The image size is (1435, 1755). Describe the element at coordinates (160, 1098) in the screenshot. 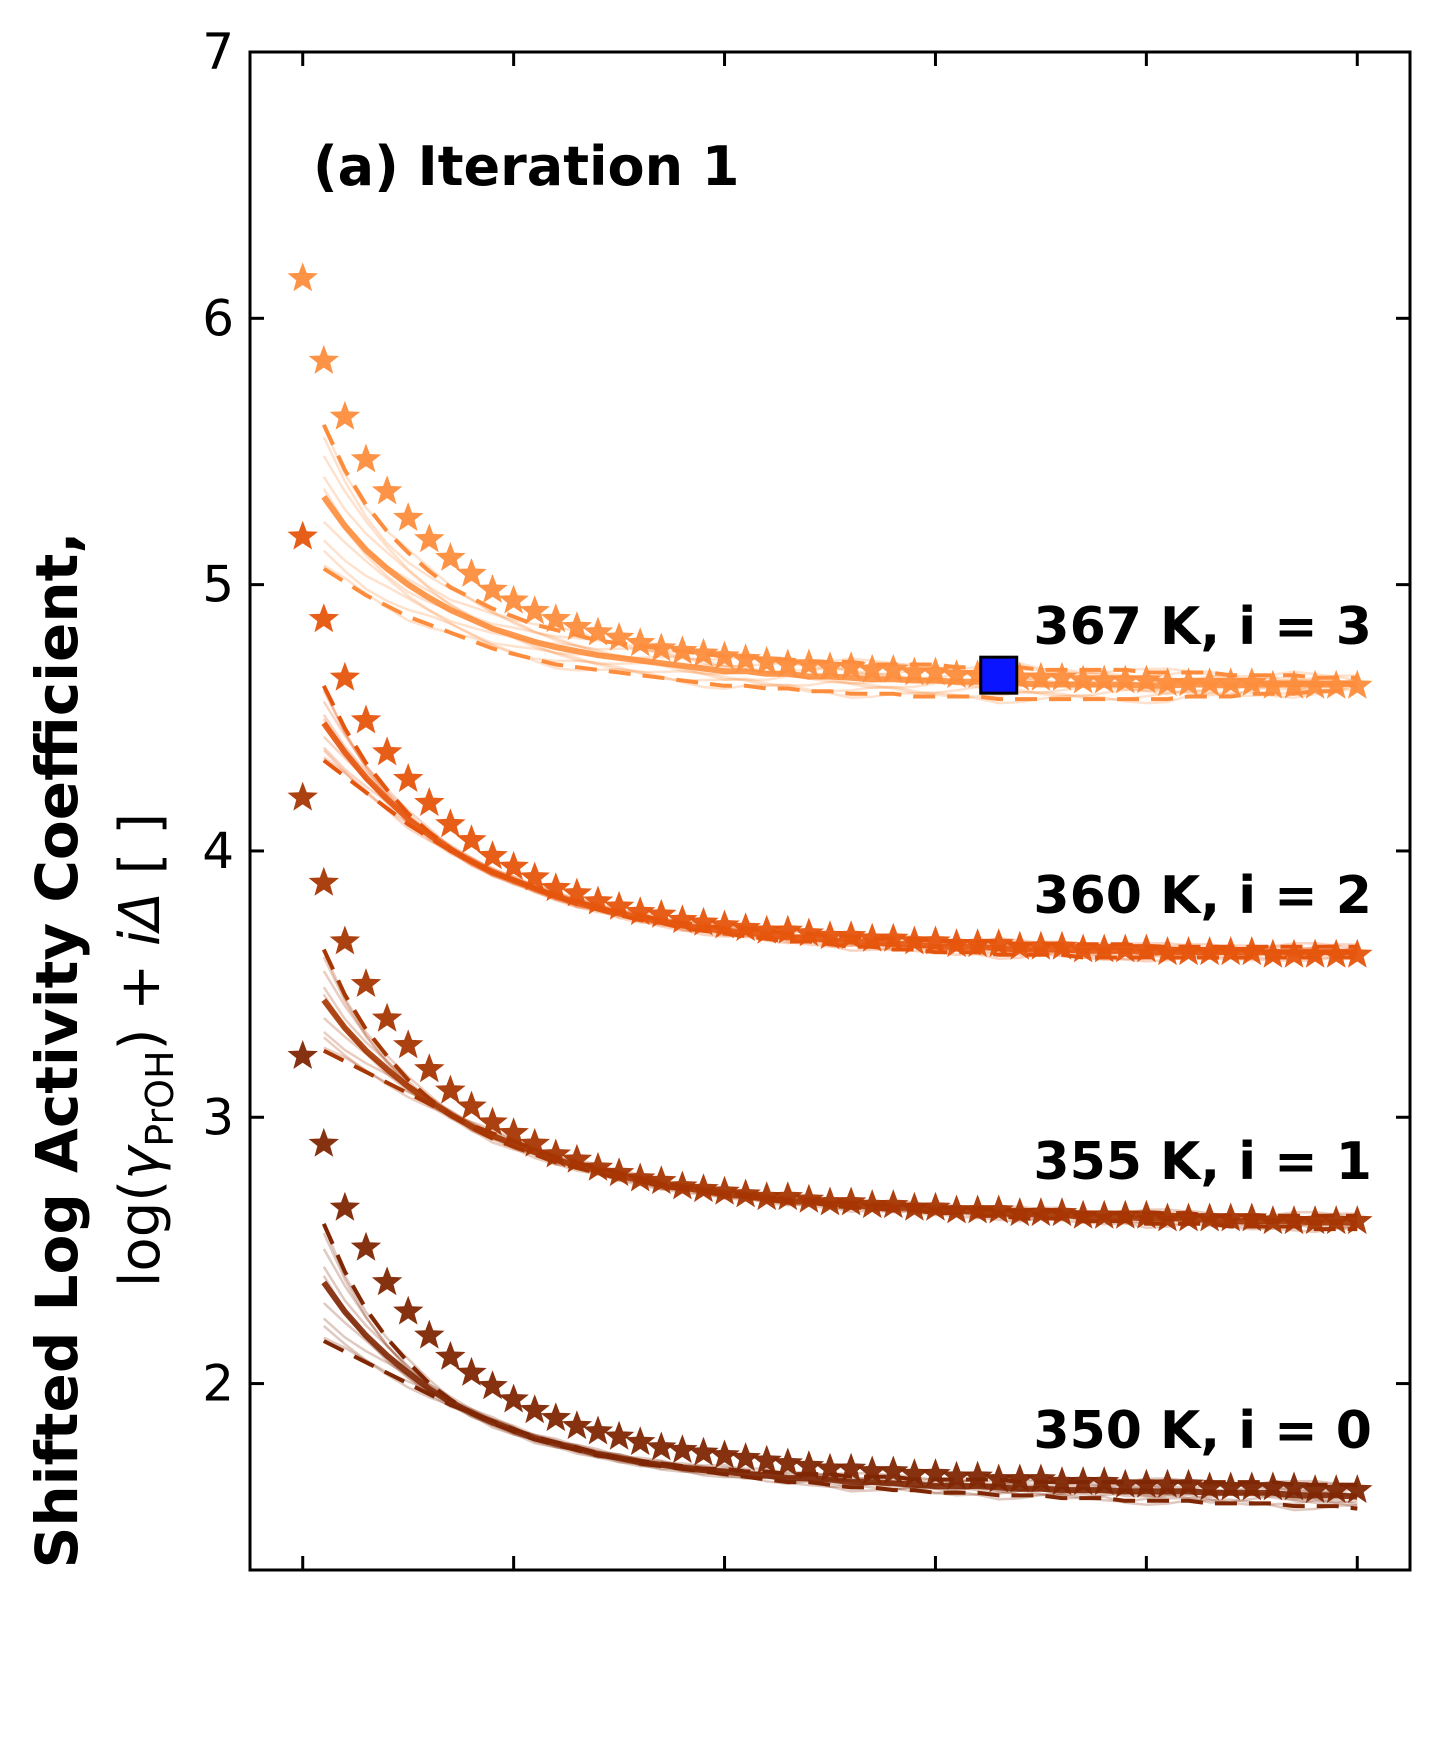

I see `ylabel-subscript: PrOH` at that location.